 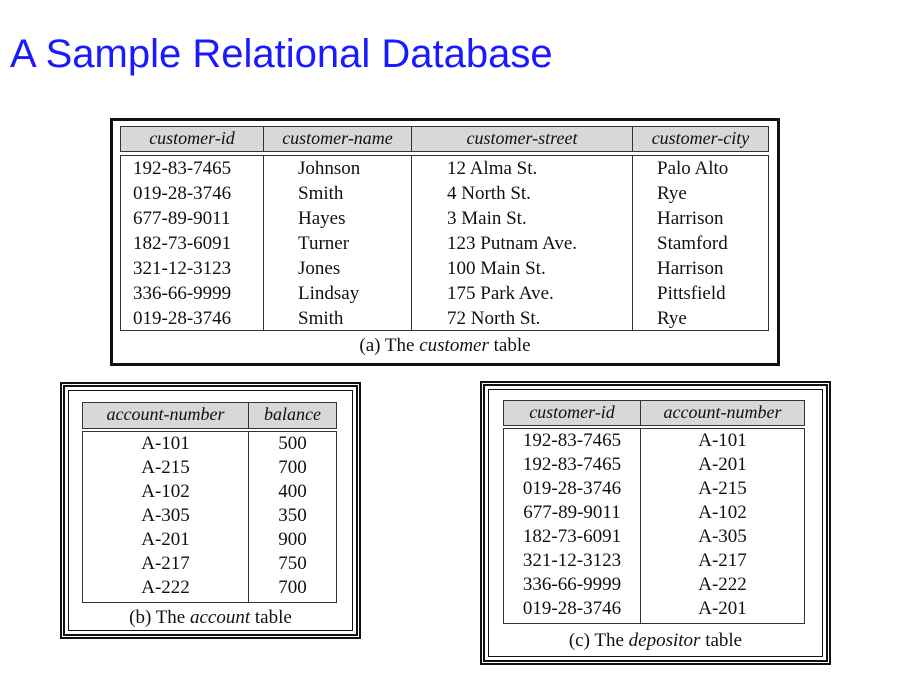 What do you see at coordinates (292, 491) in the screenshot?
I see `table-cell: 400` at bounding box center [292, 491].